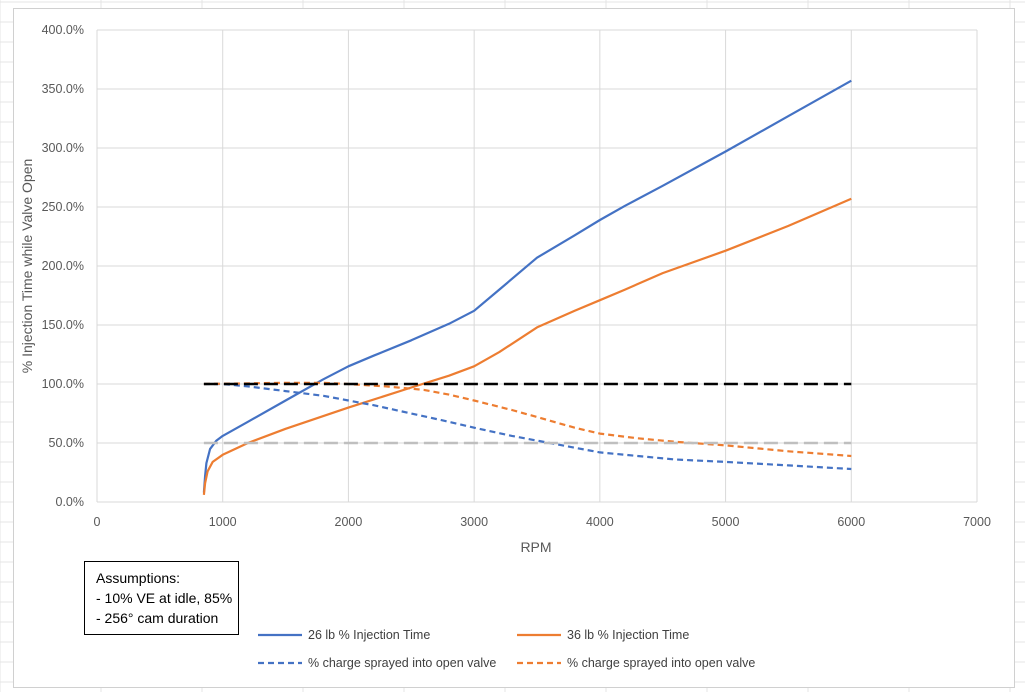 The width and height of the screenshot is (1025, 692). What do you see at coordinates (70, 502) in the screenshot?
I see `y-tick-label: 0.0%` at bounding box center [70, 502].